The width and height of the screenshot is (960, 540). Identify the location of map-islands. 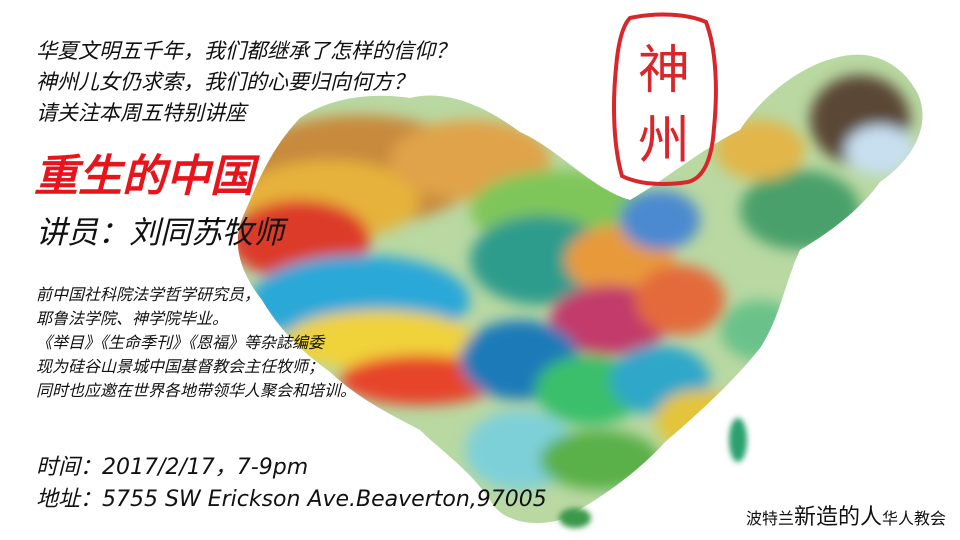
(653, 473).